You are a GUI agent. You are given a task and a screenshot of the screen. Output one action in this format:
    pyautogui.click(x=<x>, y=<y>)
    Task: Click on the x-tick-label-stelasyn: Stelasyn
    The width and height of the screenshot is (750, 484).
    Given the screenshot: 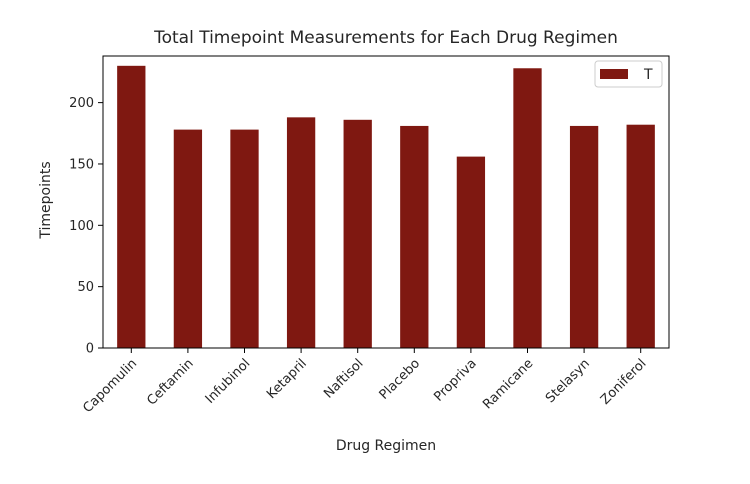 What is the action you would take?
    pyautogui.click(x=568, y=381)
    